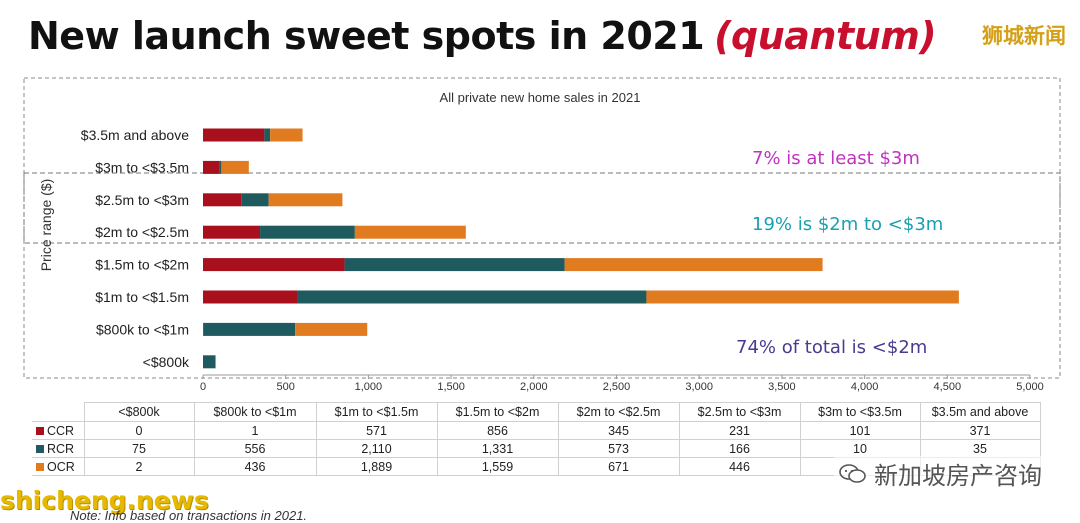 The image size is (1080, 523). I want to click on table-col-header: $2m to <$2.5m, so click(618, 412).